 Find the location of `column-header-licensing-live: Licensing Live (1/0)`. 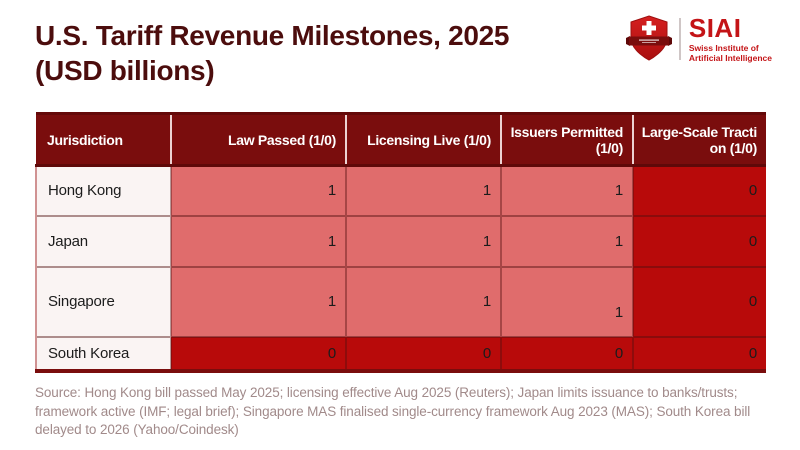

column-header-licensing-live: Licensing Live (1/0) is located at coordinates (423, 140).